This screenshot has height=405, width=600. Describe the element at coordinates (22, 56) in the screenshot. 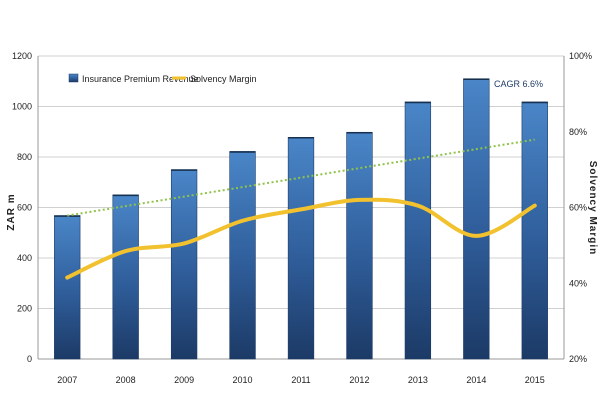

I see `y-tick-label-left: 1200` at that location.